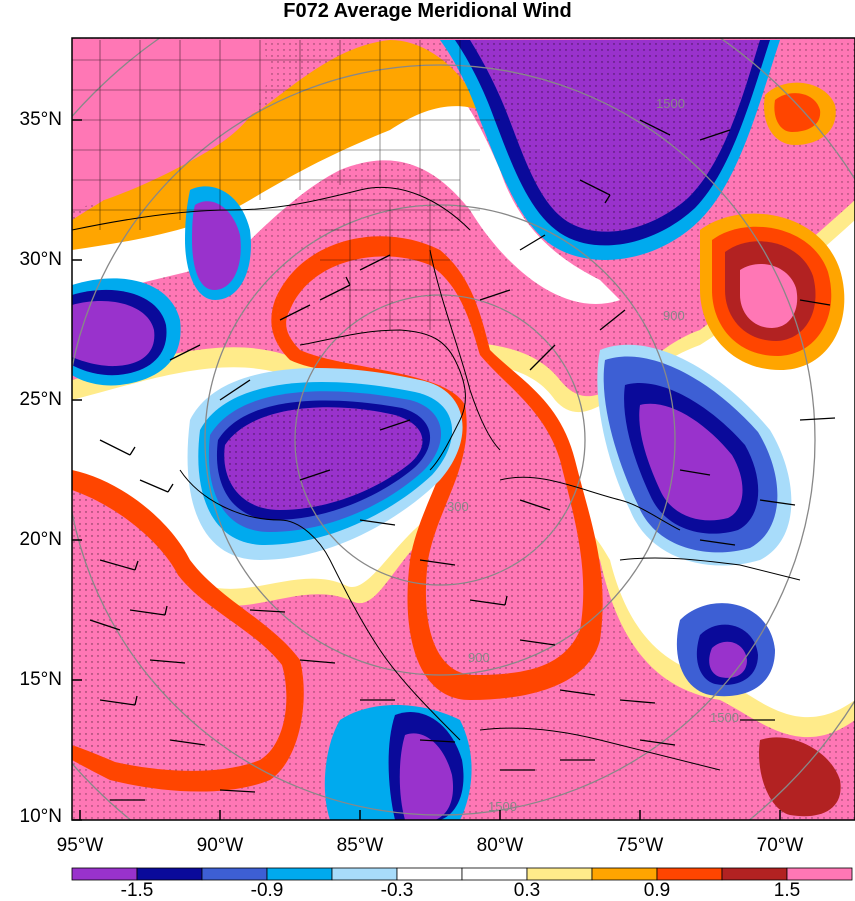  I want to click on ring-label-900: 900, so click(674, 315).